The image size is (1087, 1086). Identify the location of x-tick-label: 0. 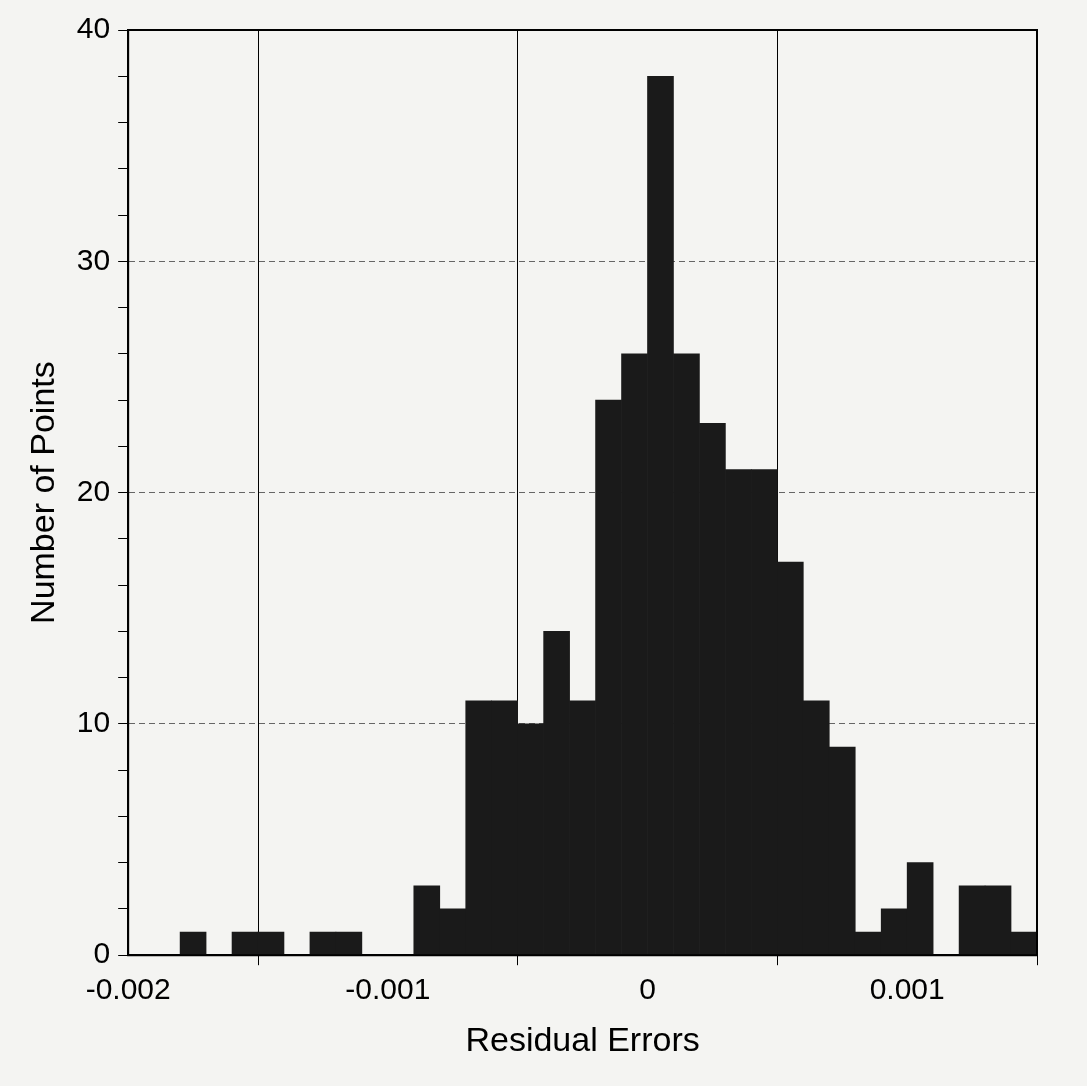
(647, 989).